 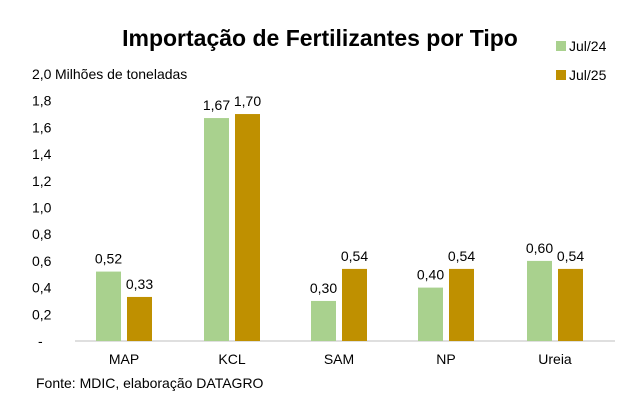 I want to click on bar-jul25-kcl, so click(x=247, y=227).